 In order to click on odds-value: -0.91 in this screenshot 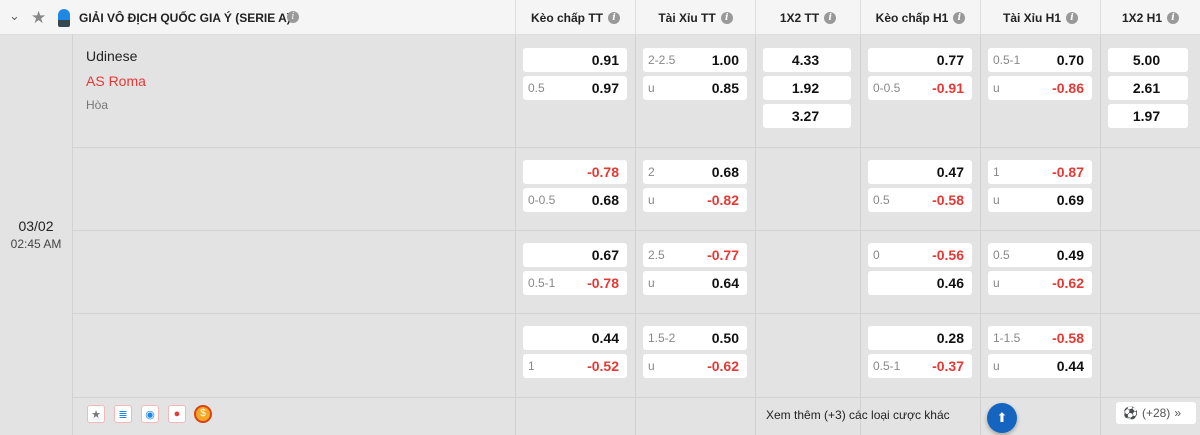, I will do `click(948, 88)`.